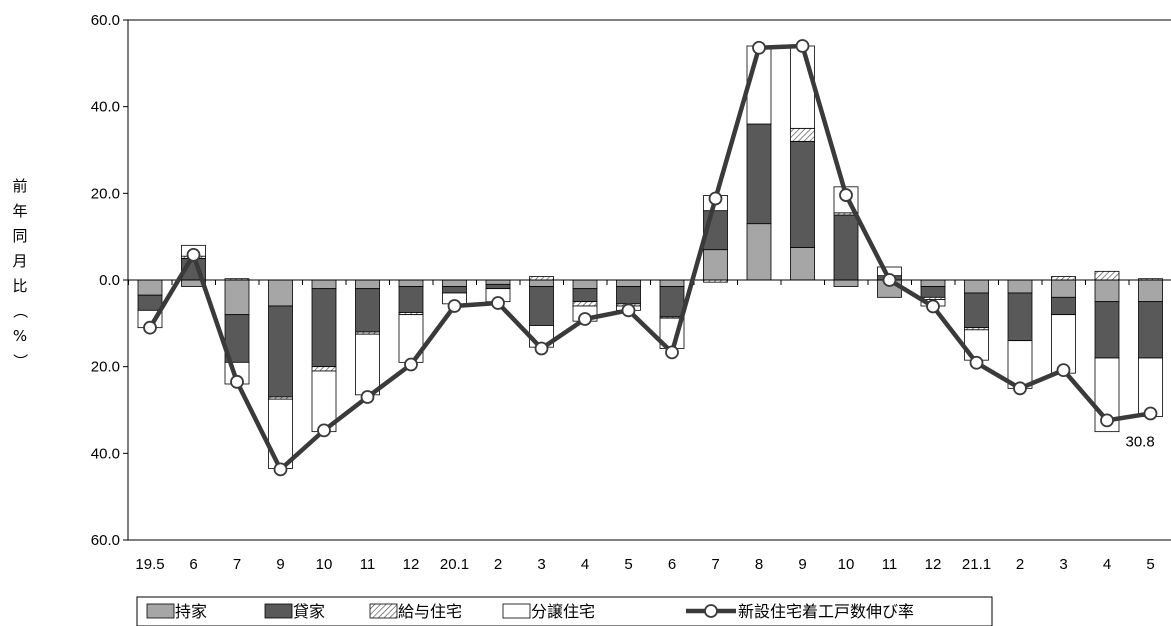 Image resolution: width=1171 pixels, height=626 pixels. What do you see at coordinates (430, 611) in the screenshot?
I see `legend-label-2: 給与住宅` at bounding box center [430, 611].